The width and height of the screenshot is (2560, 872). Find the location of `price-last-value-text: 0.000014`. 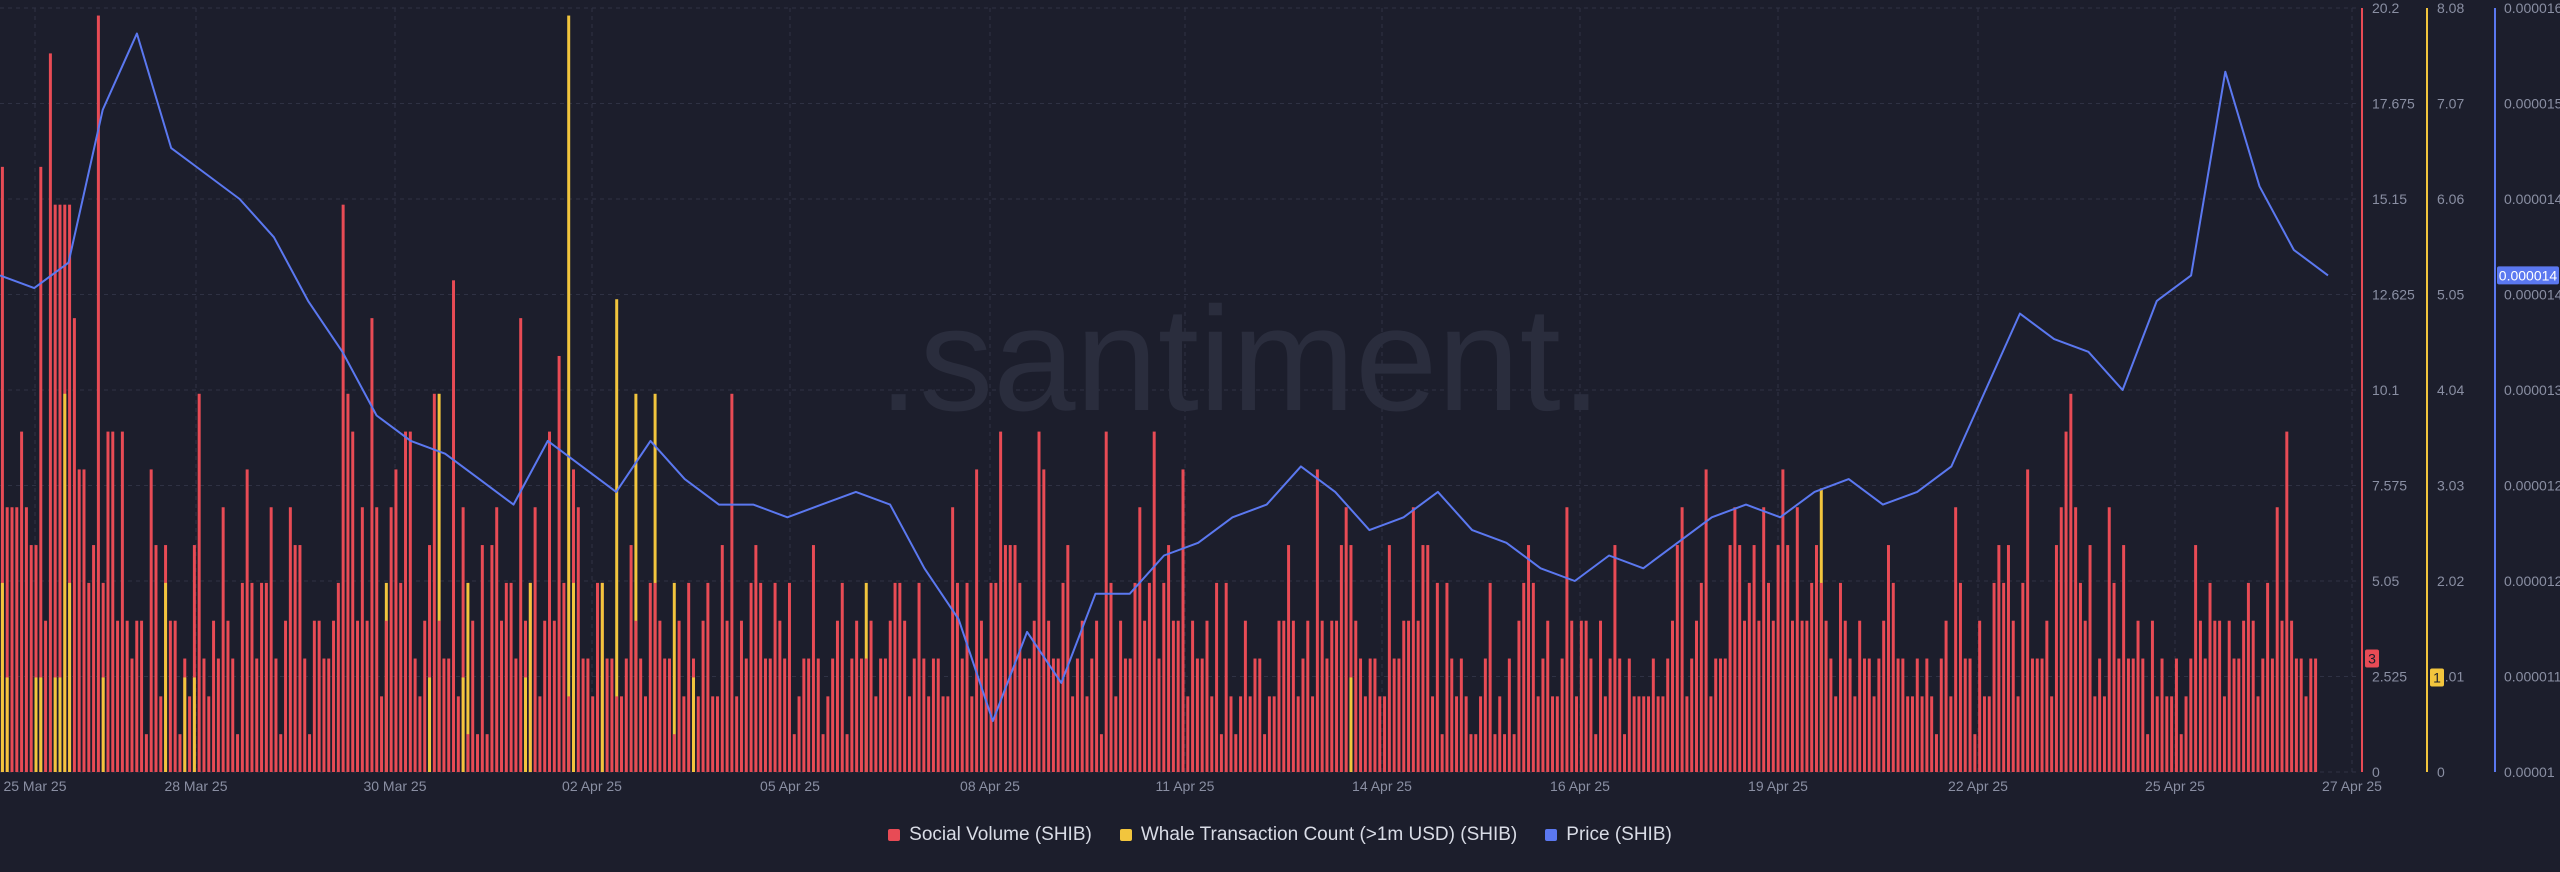

price-last-value-text: 0.000014 is located at coordinates (2528, 275).